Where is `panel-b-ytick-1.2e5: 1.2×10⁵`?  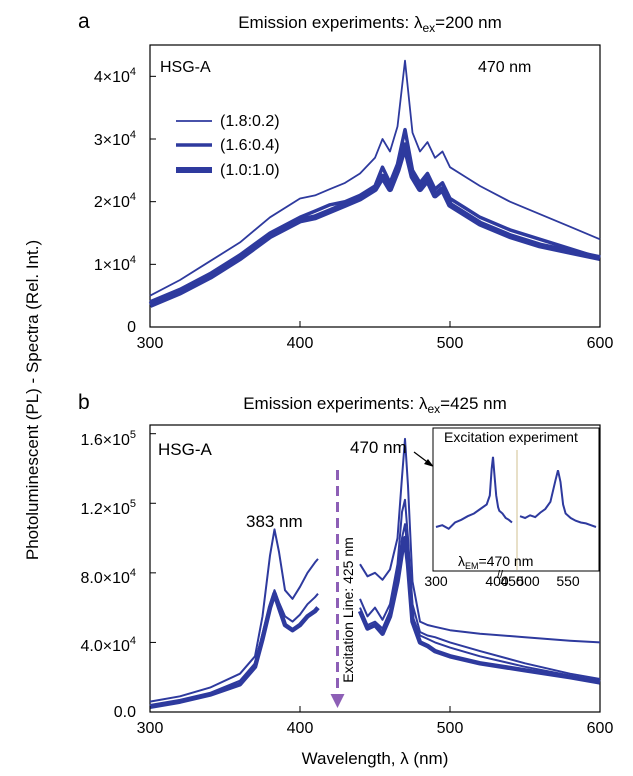 panel-b-ytick-1.2e5: 1.2×10⁵ is located at coordinates (108, 508).